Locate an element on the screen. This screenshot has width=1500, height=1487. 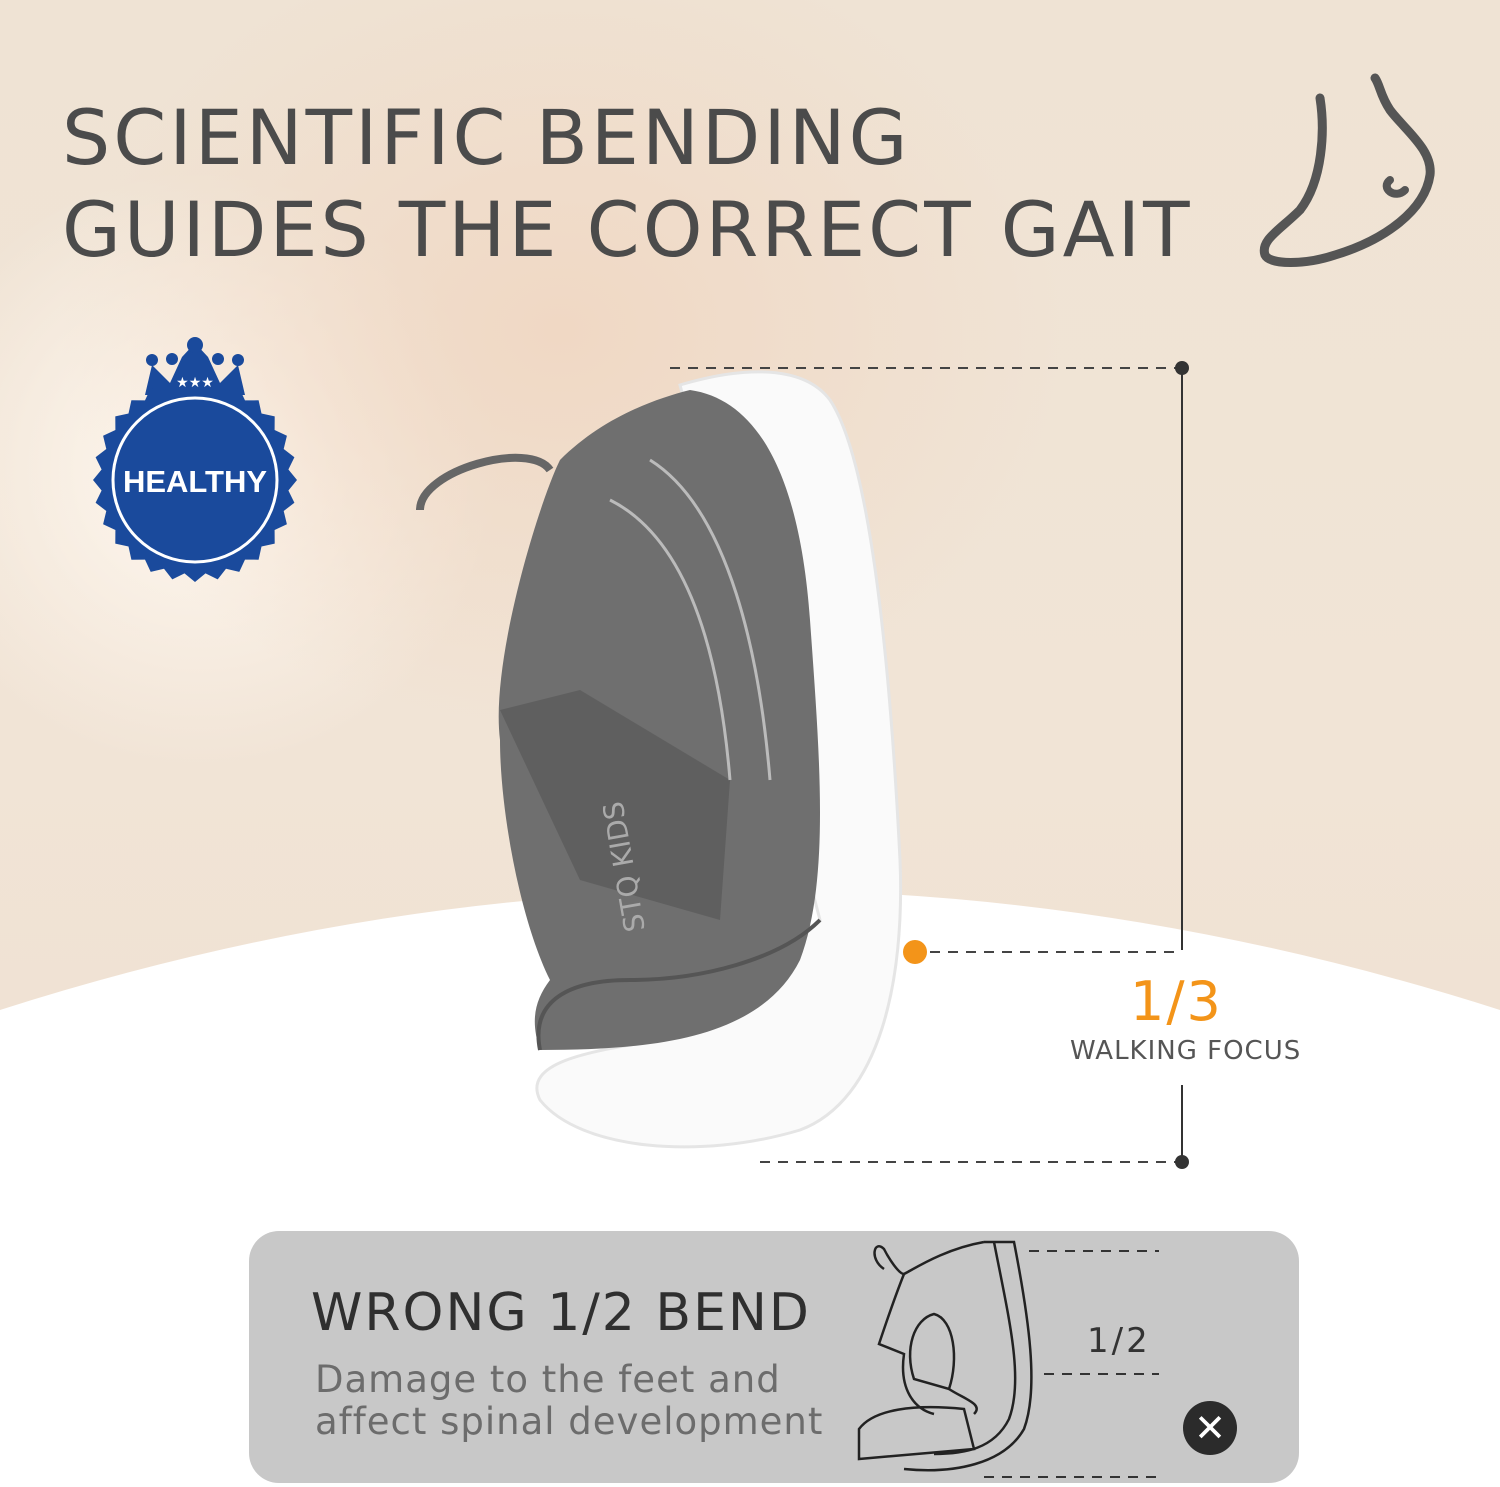
wrong-shoe-sketch is located at coordinates (1008, 1359).